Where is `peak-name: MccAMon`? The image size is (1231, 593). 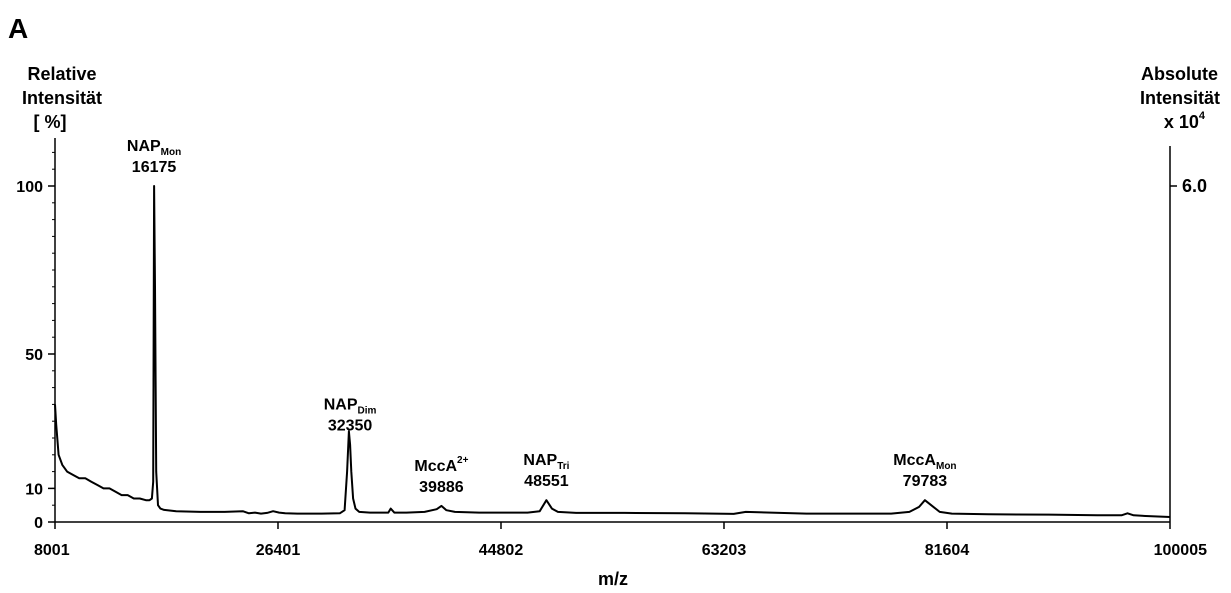
peak-name: MccAMon is located at coordinates (924, 462).